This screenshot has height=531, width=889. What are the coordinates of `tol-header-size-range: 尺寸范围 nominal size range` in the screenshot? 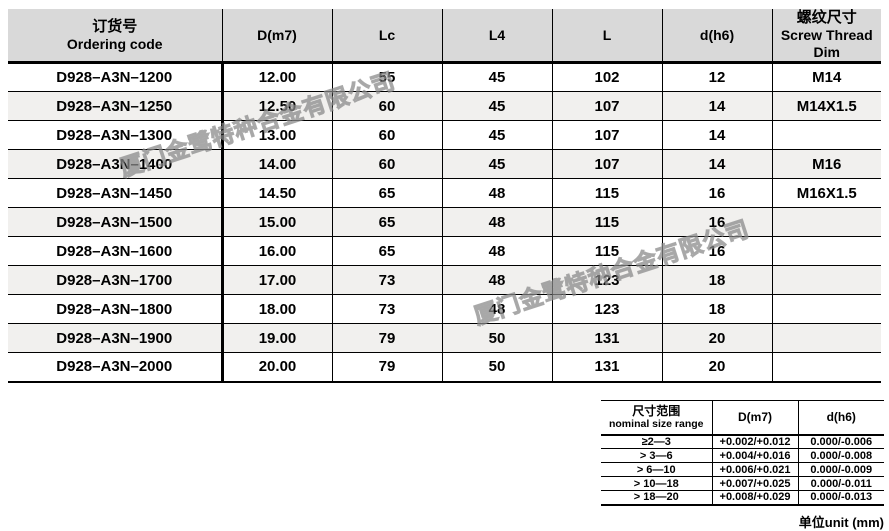 It's located at (656, 418).